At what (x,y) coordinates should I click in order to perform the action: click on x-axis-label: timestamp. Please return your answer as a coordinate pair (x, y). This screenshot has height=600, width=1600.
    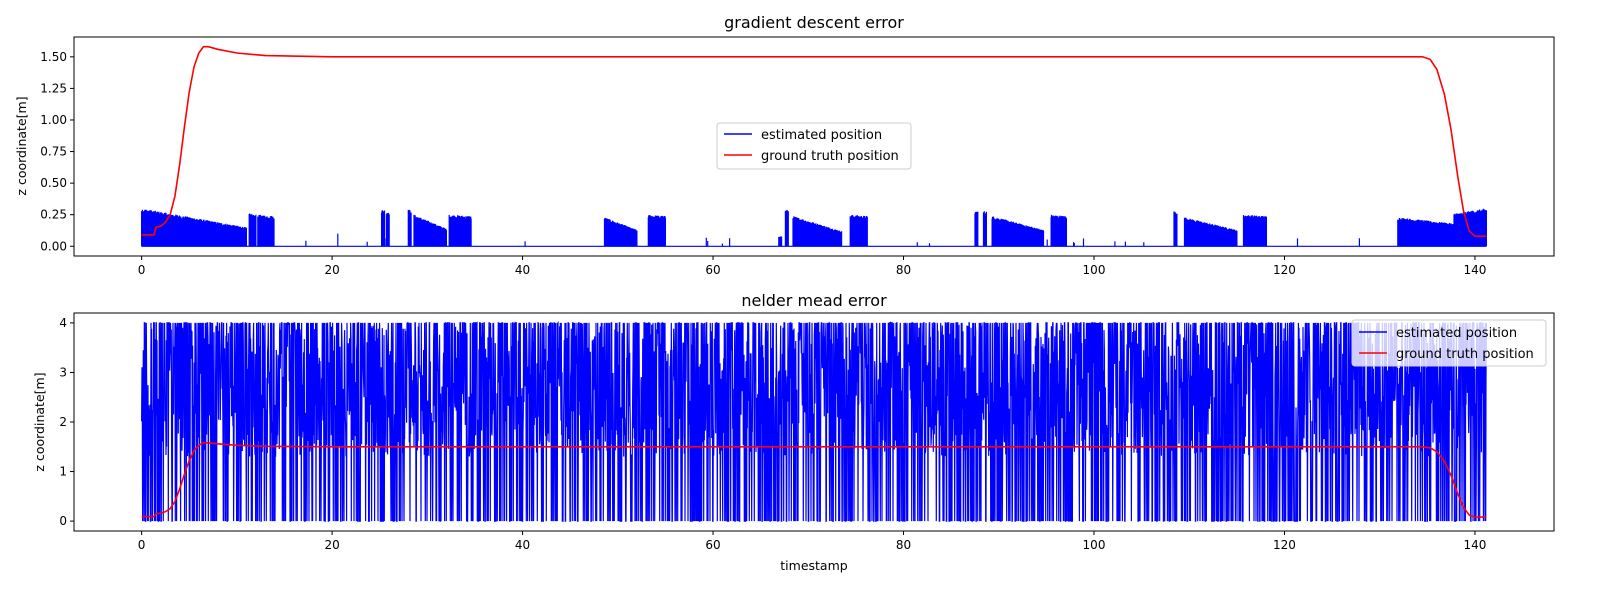
    Looking at the image, I should click on (813, 565).